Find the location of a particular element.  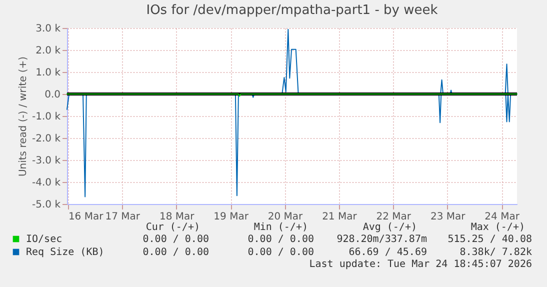

x-tick-label: 21 Mar is located at coordinates (340, 217).